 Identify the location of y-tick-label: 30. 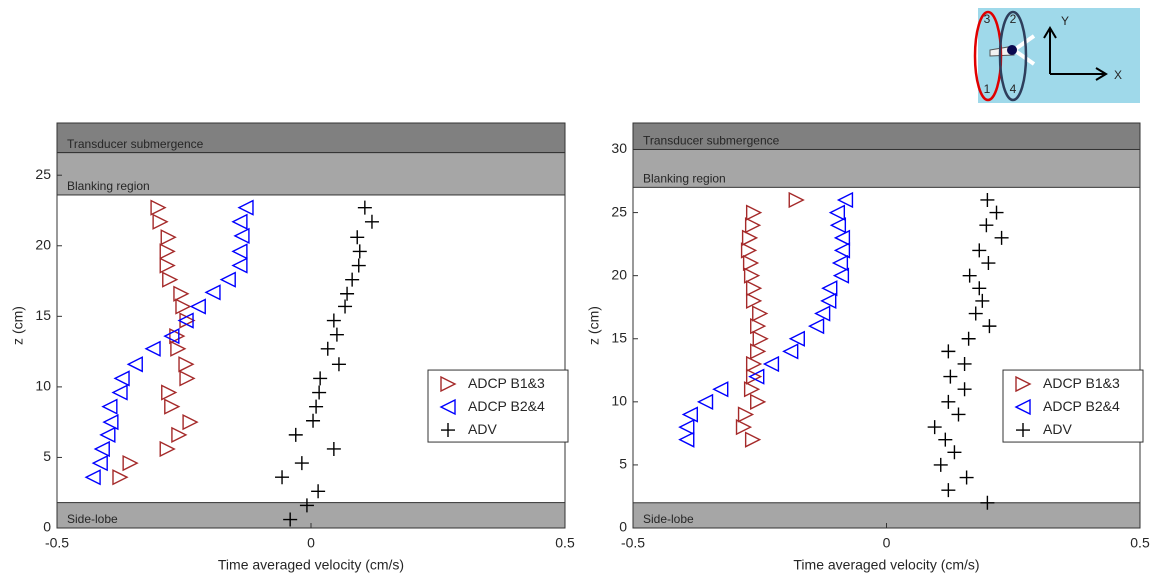
(619, 148).